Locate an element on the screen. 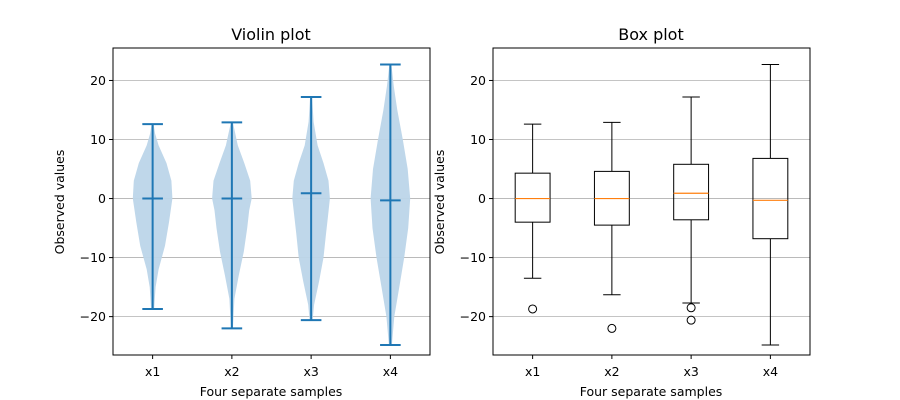 The width and height of the screenshot is (900, 400). violin-plot-title: Violin plot is located at coordinates (271, 34).